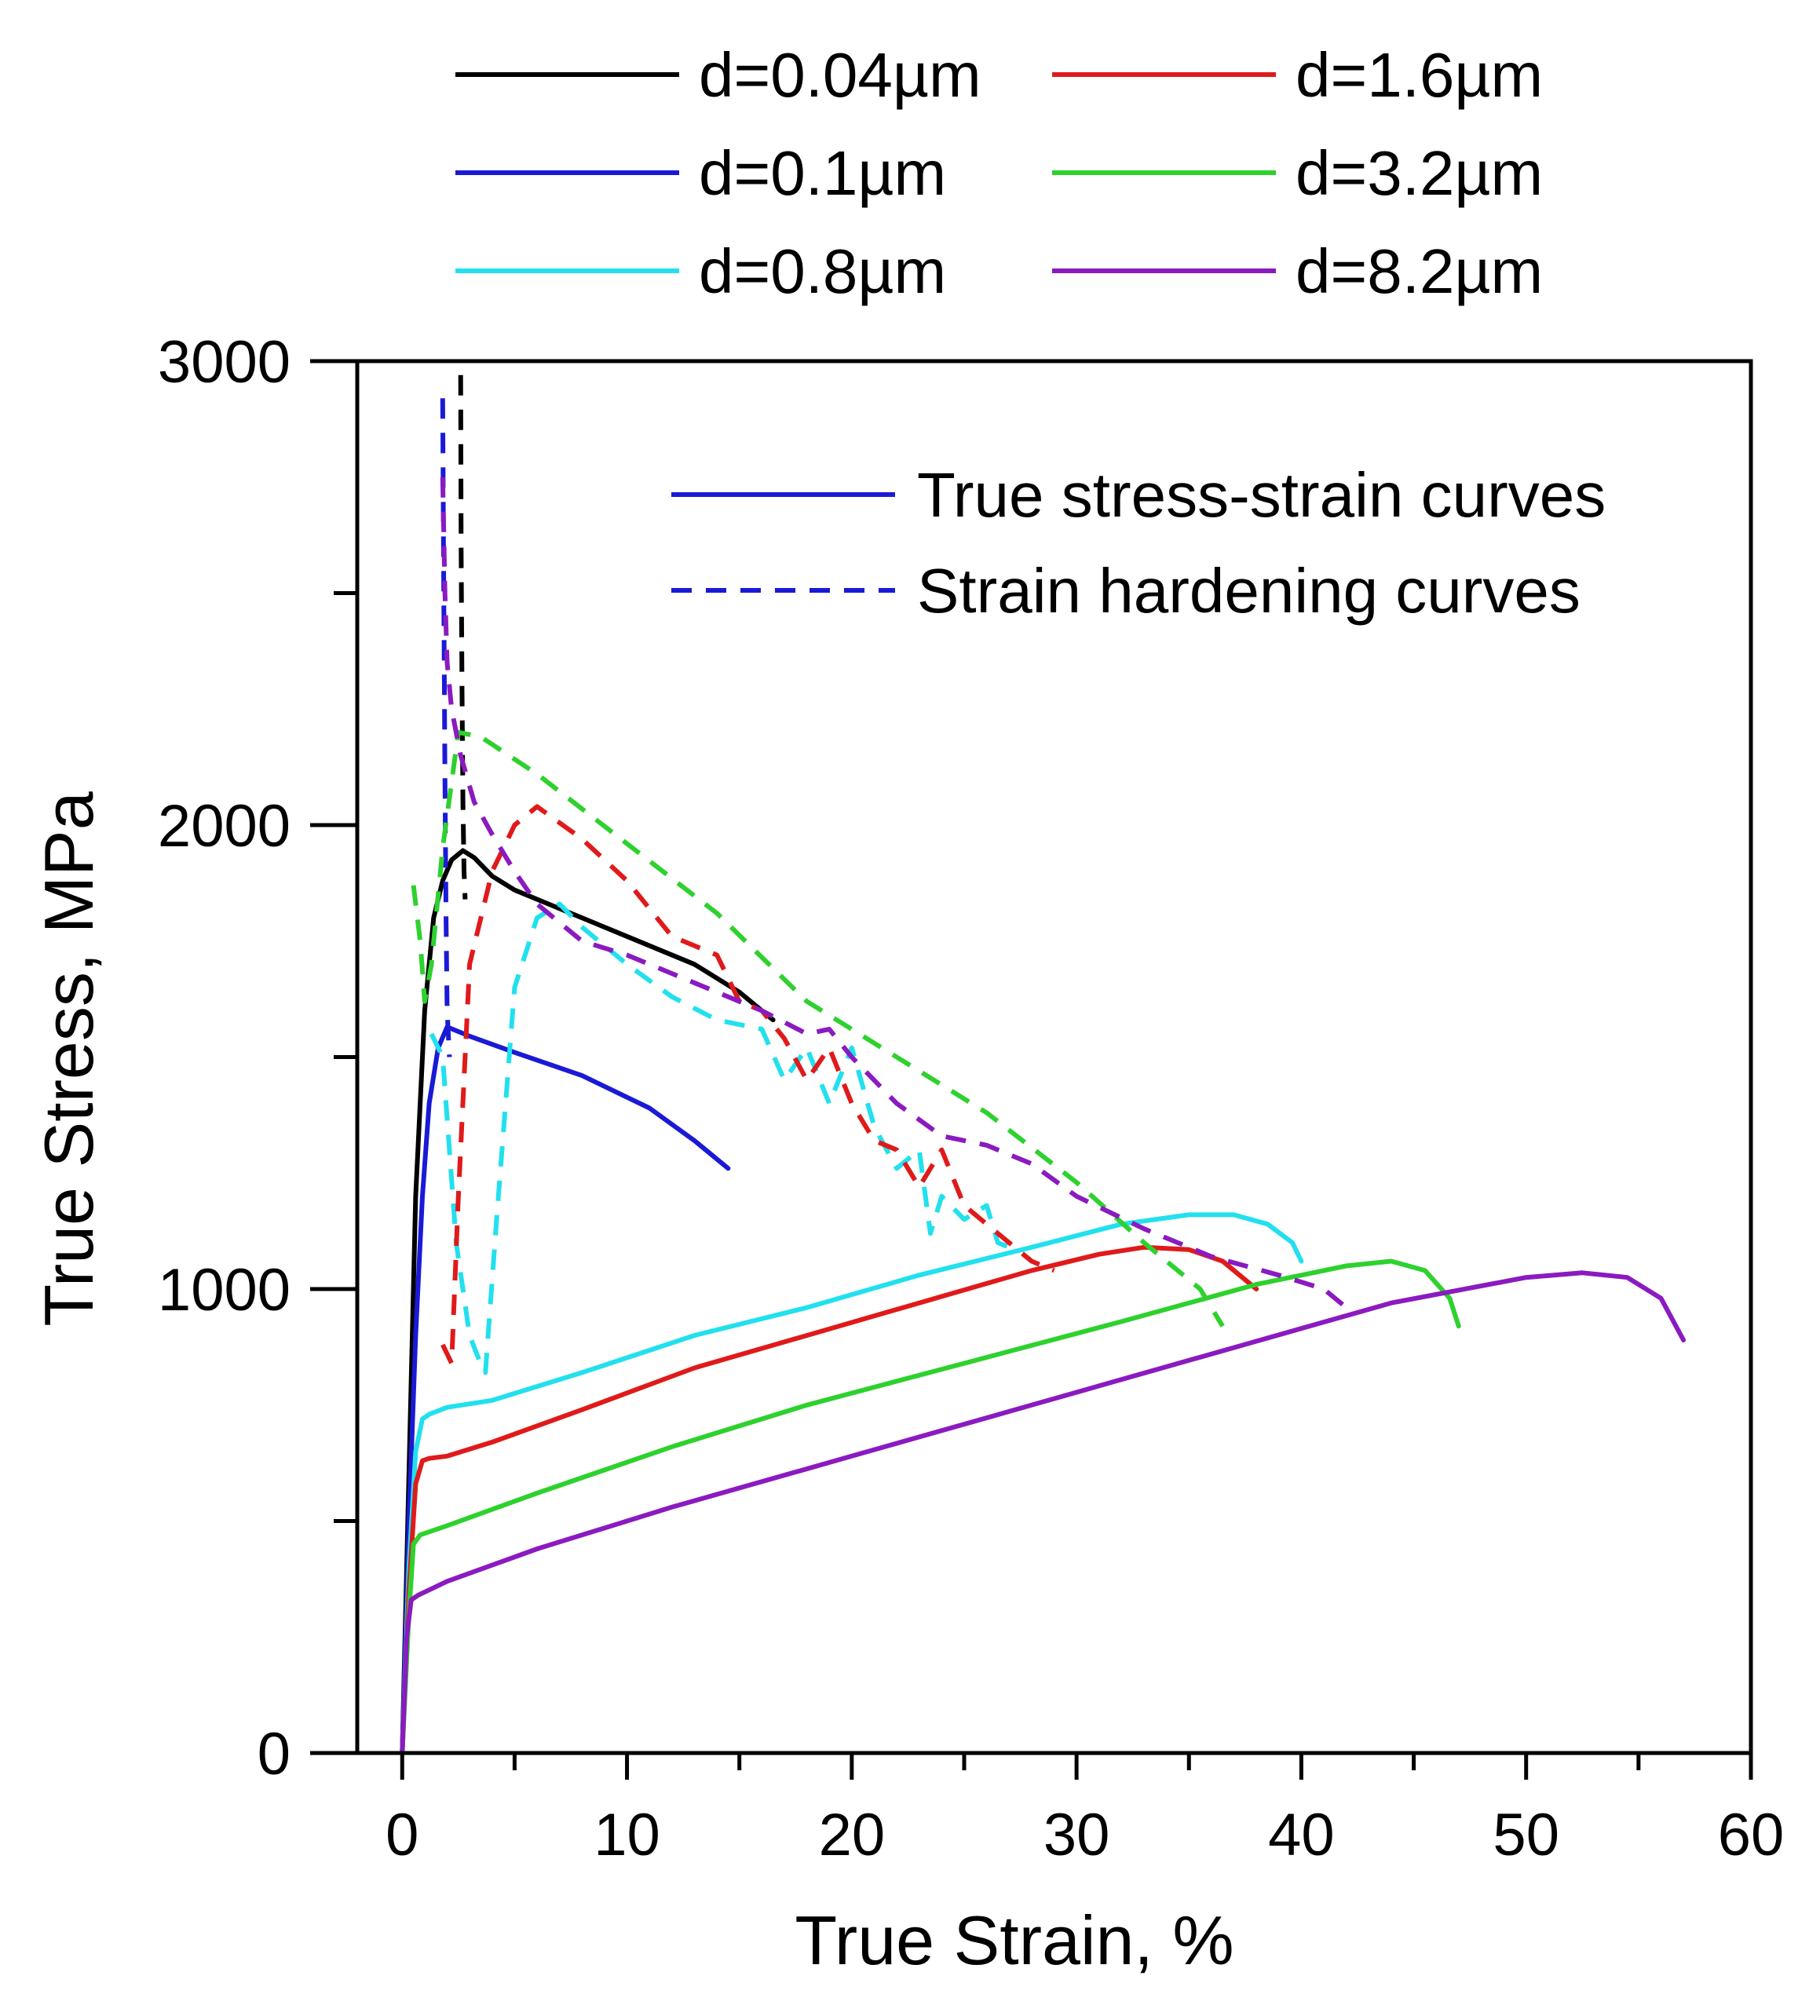 The image size is (1820, 2016). What do you see at coordinates (446, 727) in the screenshot?
I see `series-line-7: d=0.1µm strain hardening` at bounding box center [446, 727].